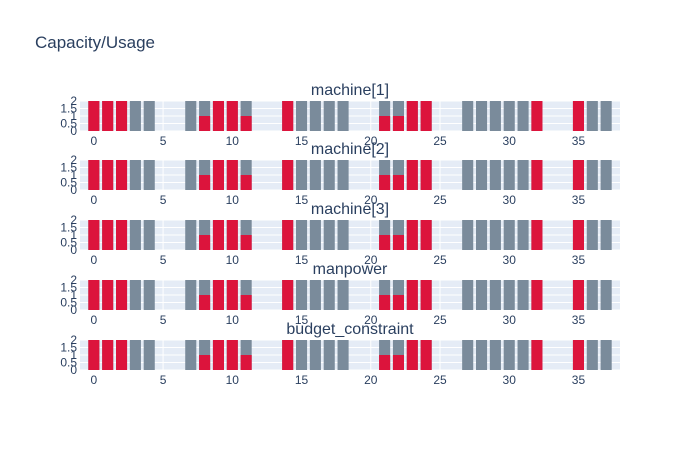  I want to click on subplot-title: budget_constraint, so click(350, 329).